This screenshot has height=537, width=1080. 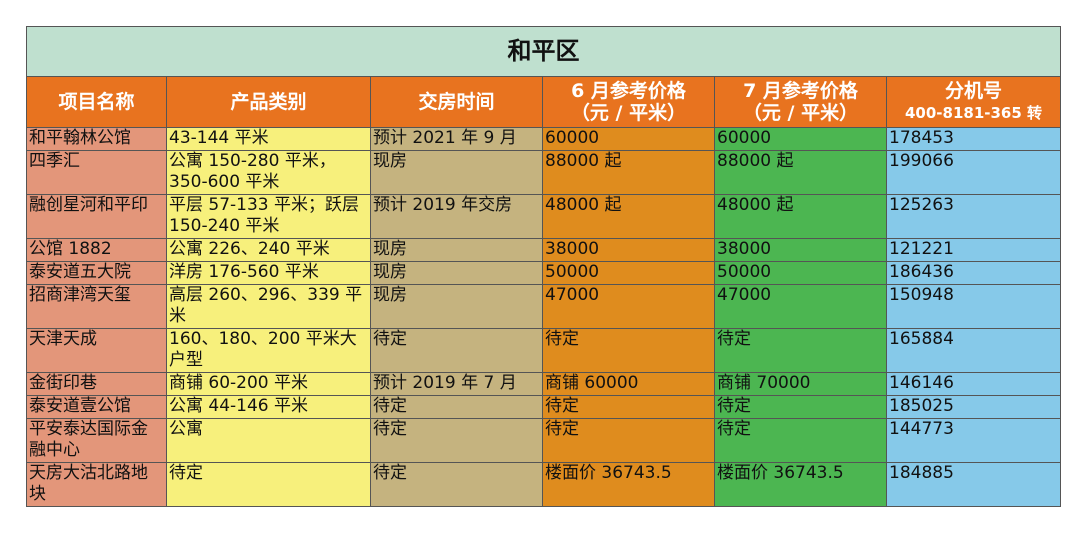 I want to click on cell-july-price: 商铺 70000, so click(x=800, y=384).